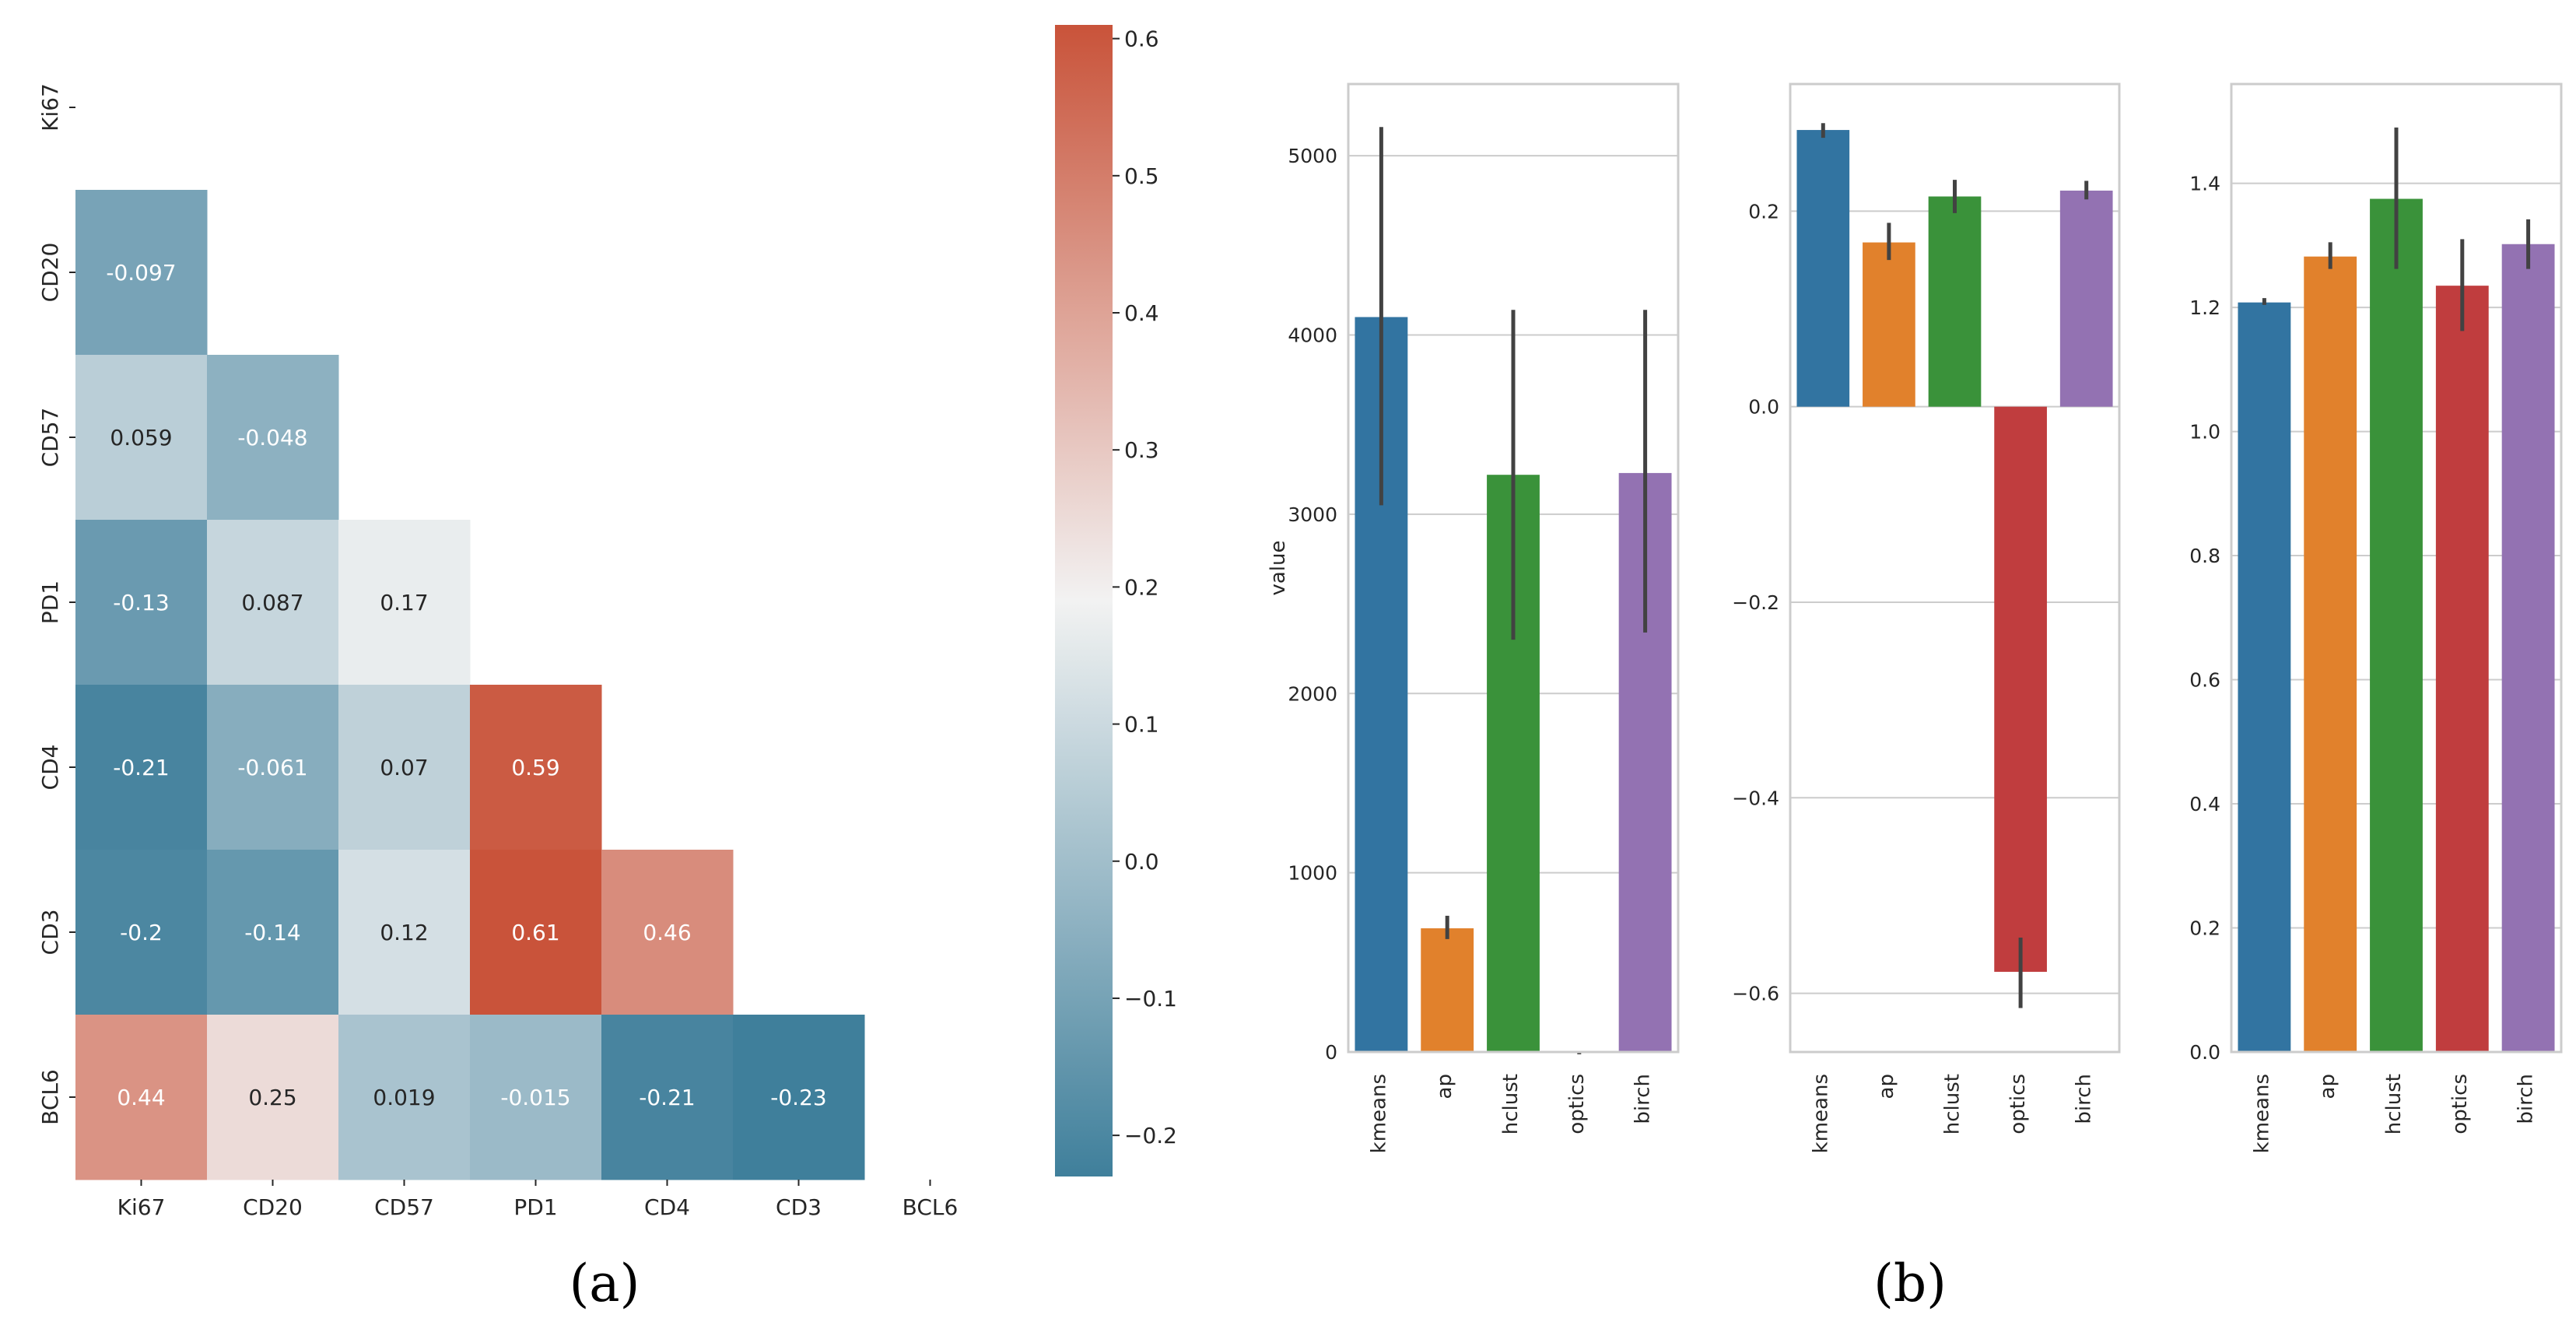 The width and height of the screenshot is (2576, 1336). What do you see at coordinates (2204, 556) in the screenshot?
I see `y-tick-label: 0.8` at bounding box center [2204, 556].